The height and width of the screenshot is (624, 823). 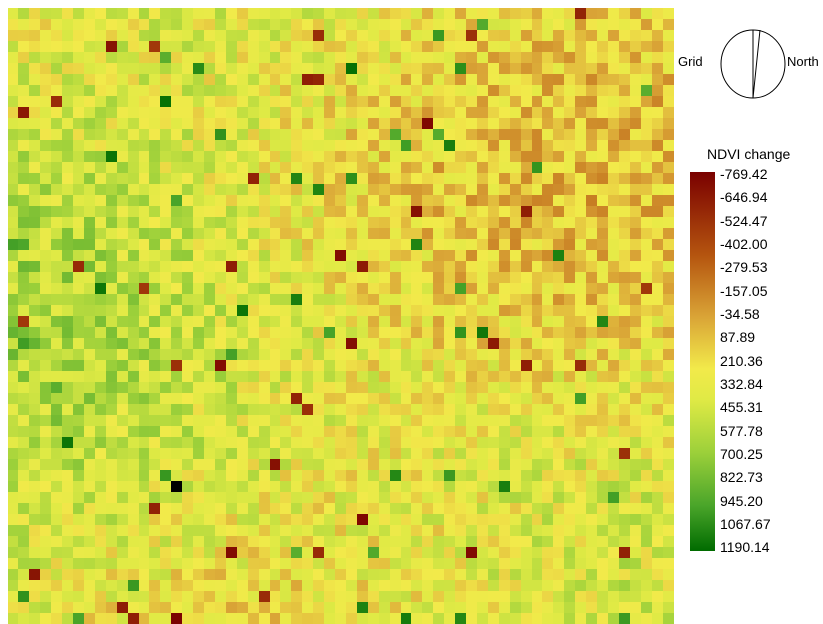 What do you see at coordinates (741, 407) in the screenshot?
I see `legend-label: 455.31` at bounding box center [741, 407].